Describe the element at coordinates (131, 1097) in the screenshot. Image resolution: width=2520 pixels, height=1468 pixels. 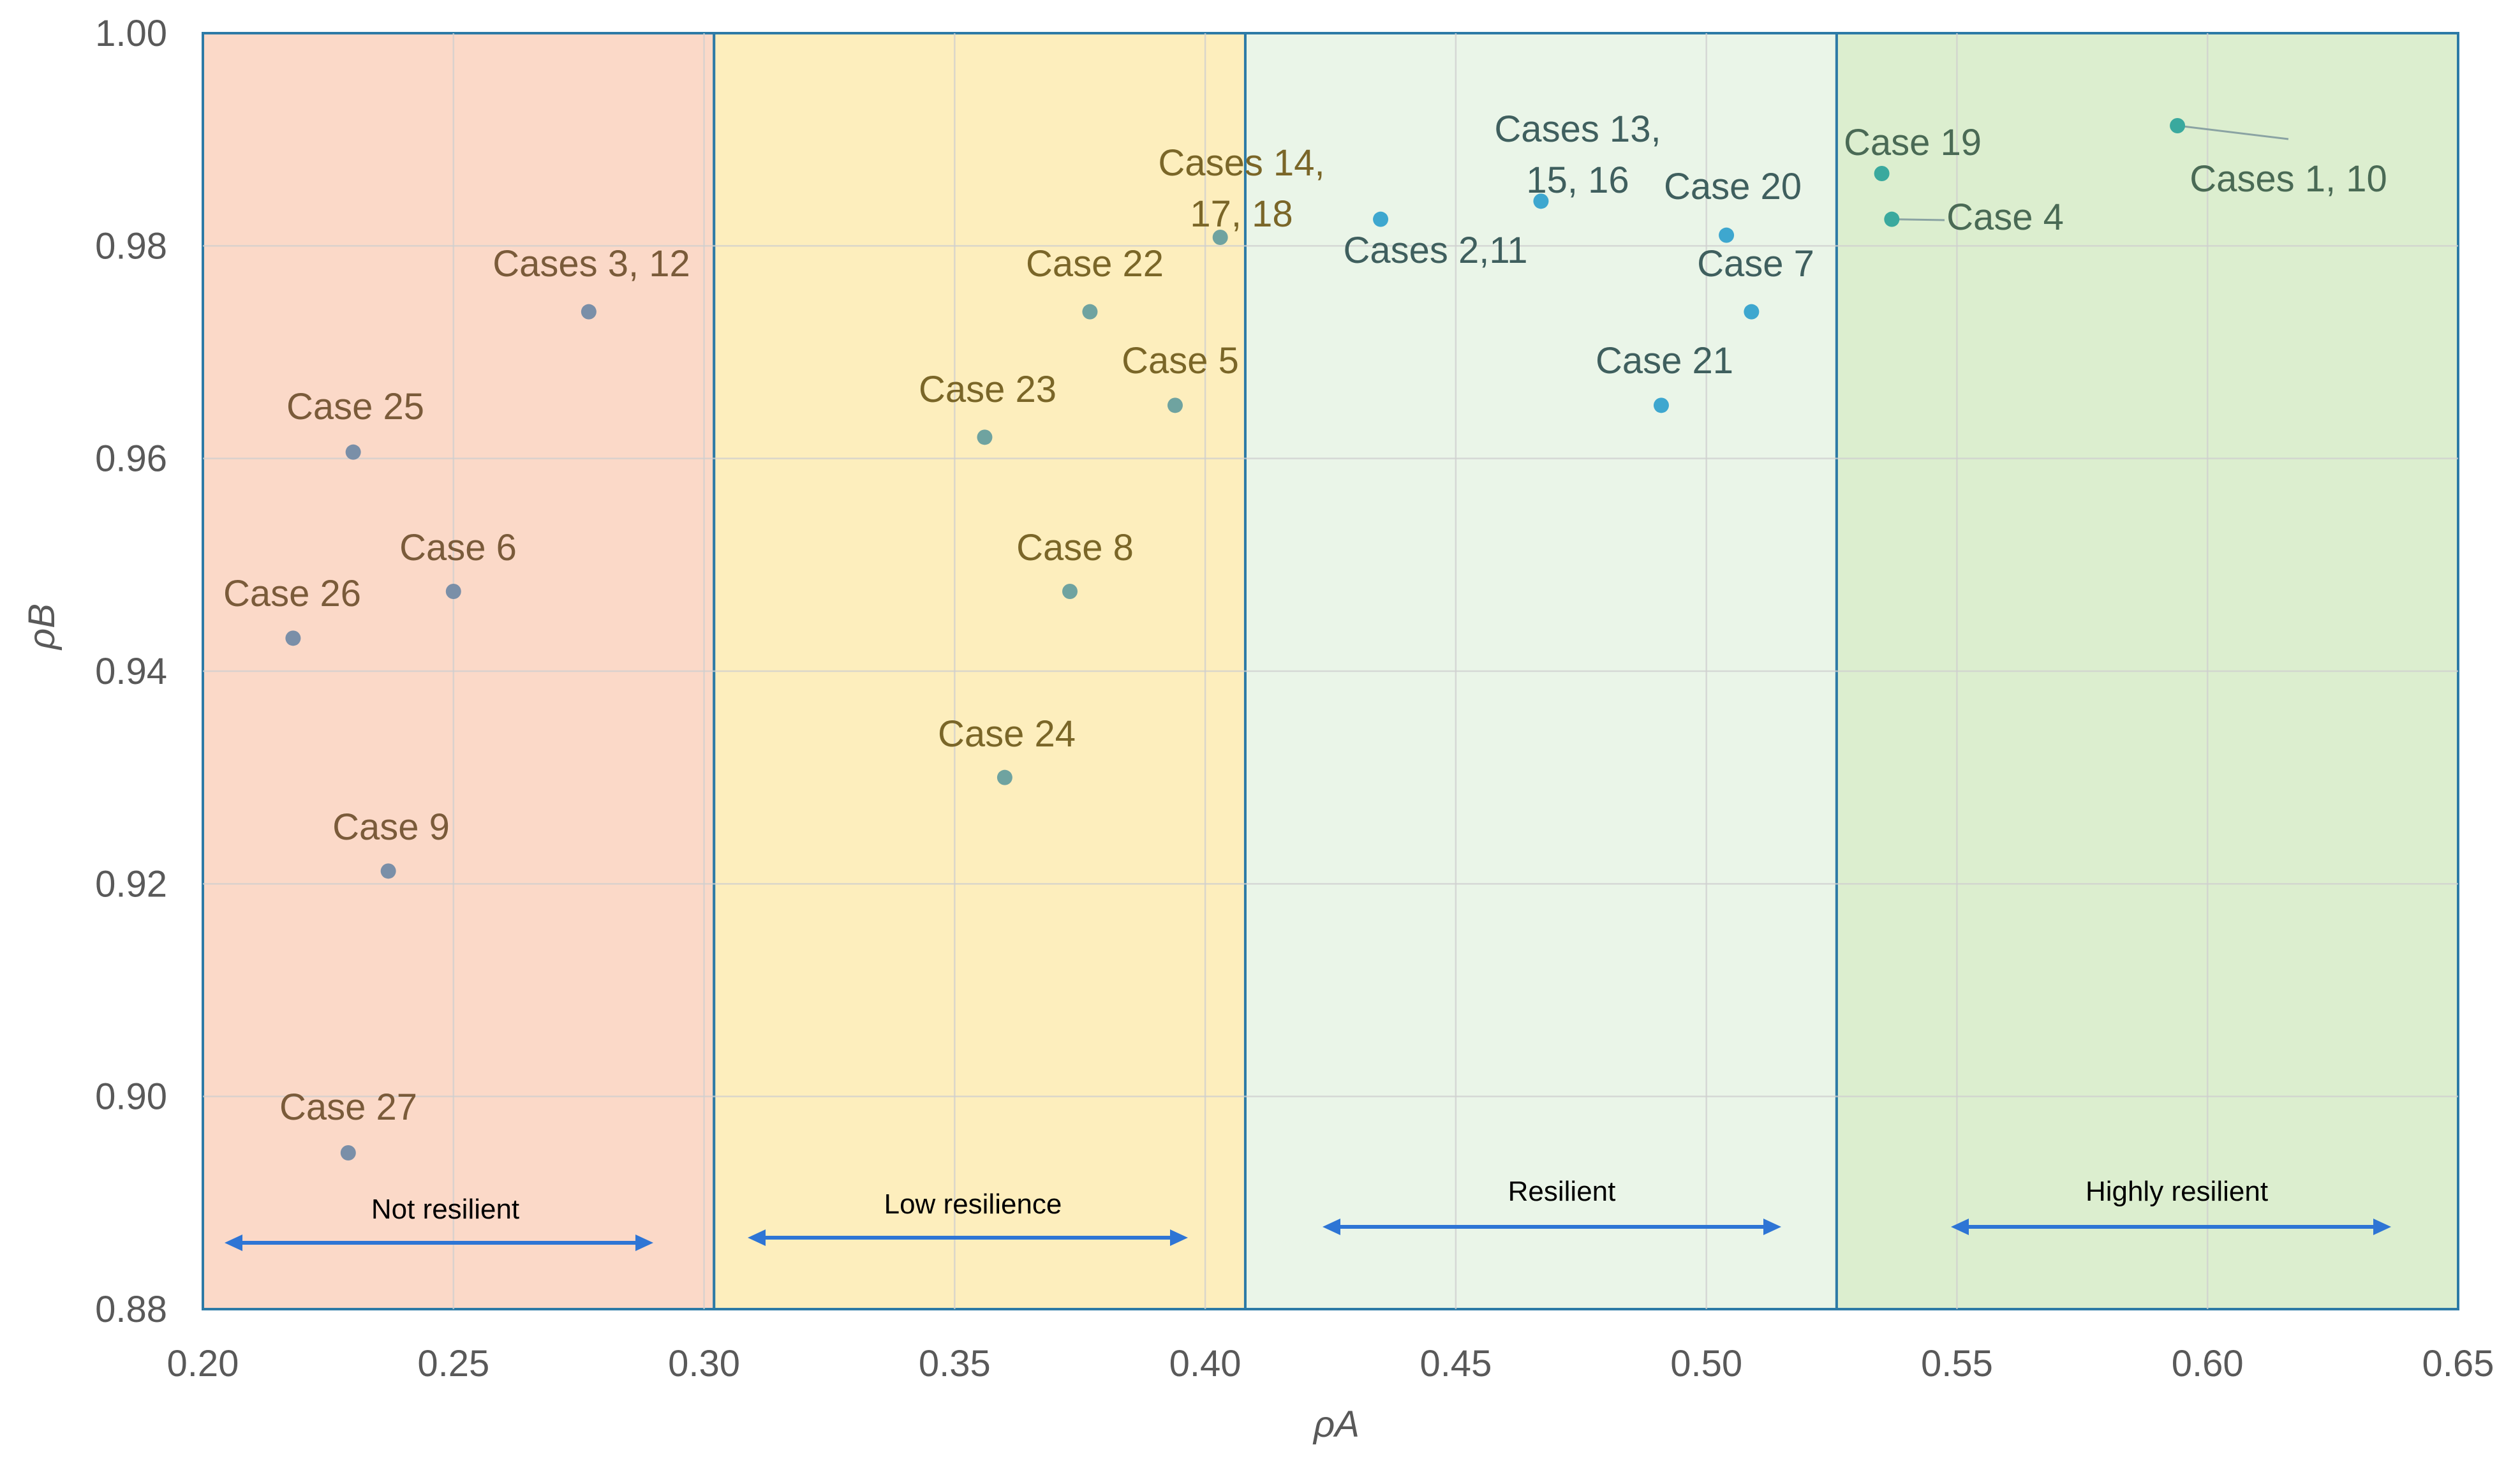
I see `y-tick-label: 0.90` at that location.